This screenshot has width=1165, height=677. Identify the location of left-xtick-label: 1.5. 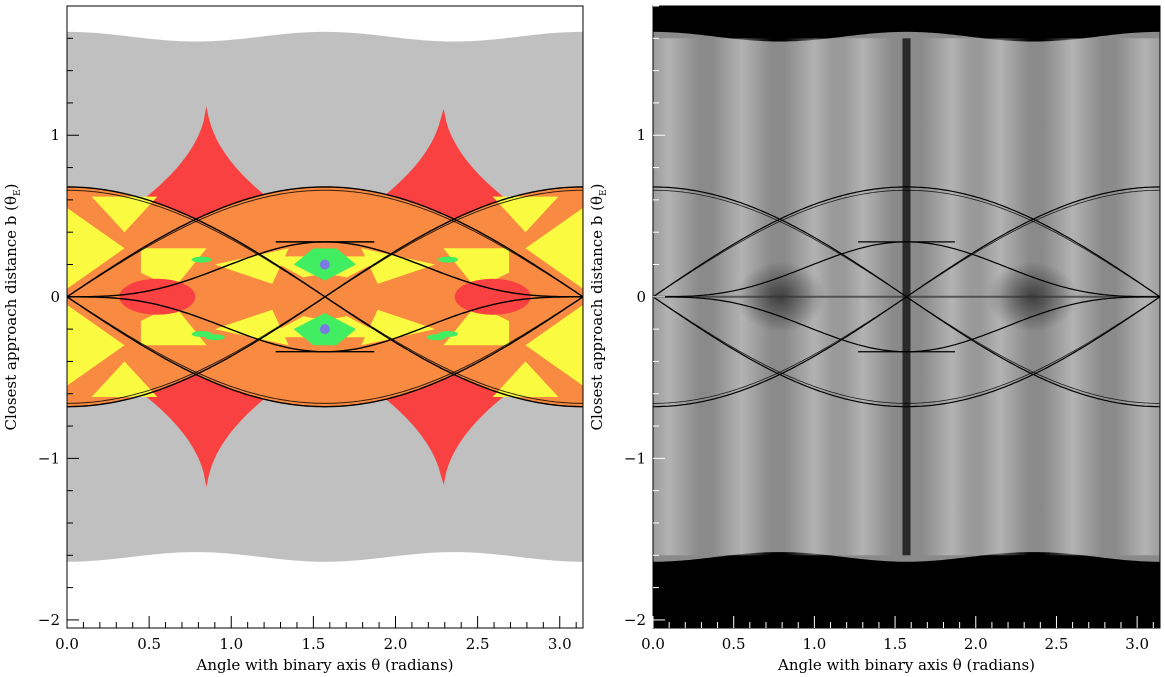
(313, 644).